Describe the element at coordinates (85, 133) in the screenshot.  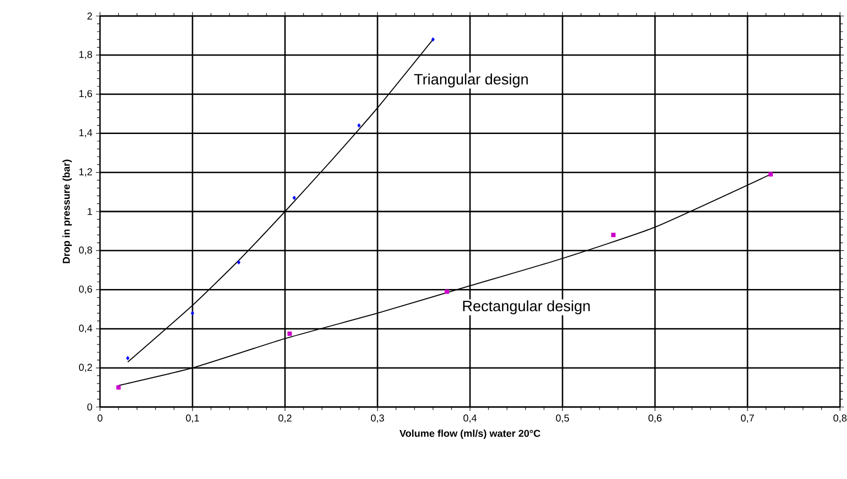
I see `y-tick-label: 1,4` at that location.